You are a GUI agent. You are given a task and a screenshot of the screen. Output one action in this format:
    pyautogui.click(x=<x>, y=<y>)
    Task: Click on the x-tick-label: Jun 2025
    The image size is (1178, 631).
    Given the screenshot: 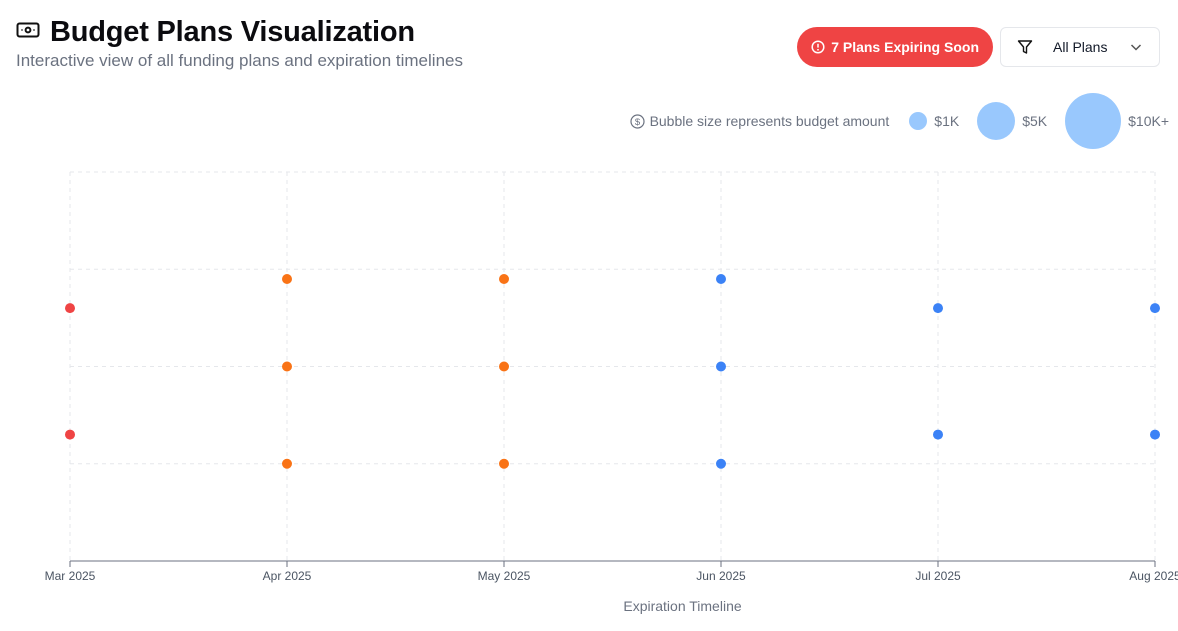 What is the action you would take?
    pyautogui.click(x=721, y=576)
    